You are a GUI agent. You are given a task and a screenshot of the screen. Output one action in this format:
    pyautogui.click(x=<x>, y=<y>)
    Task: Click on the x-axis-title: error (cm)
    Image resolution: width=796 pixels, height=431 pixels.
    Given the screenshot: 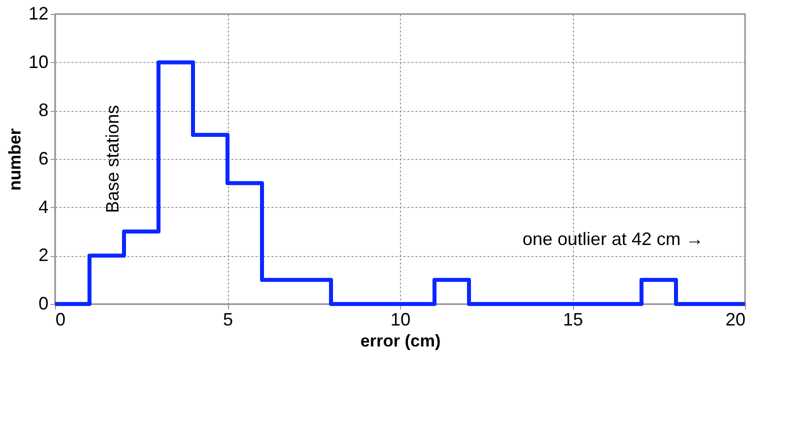 What is the action you would take?
    pyautogui.click(x=400, y=341)
    